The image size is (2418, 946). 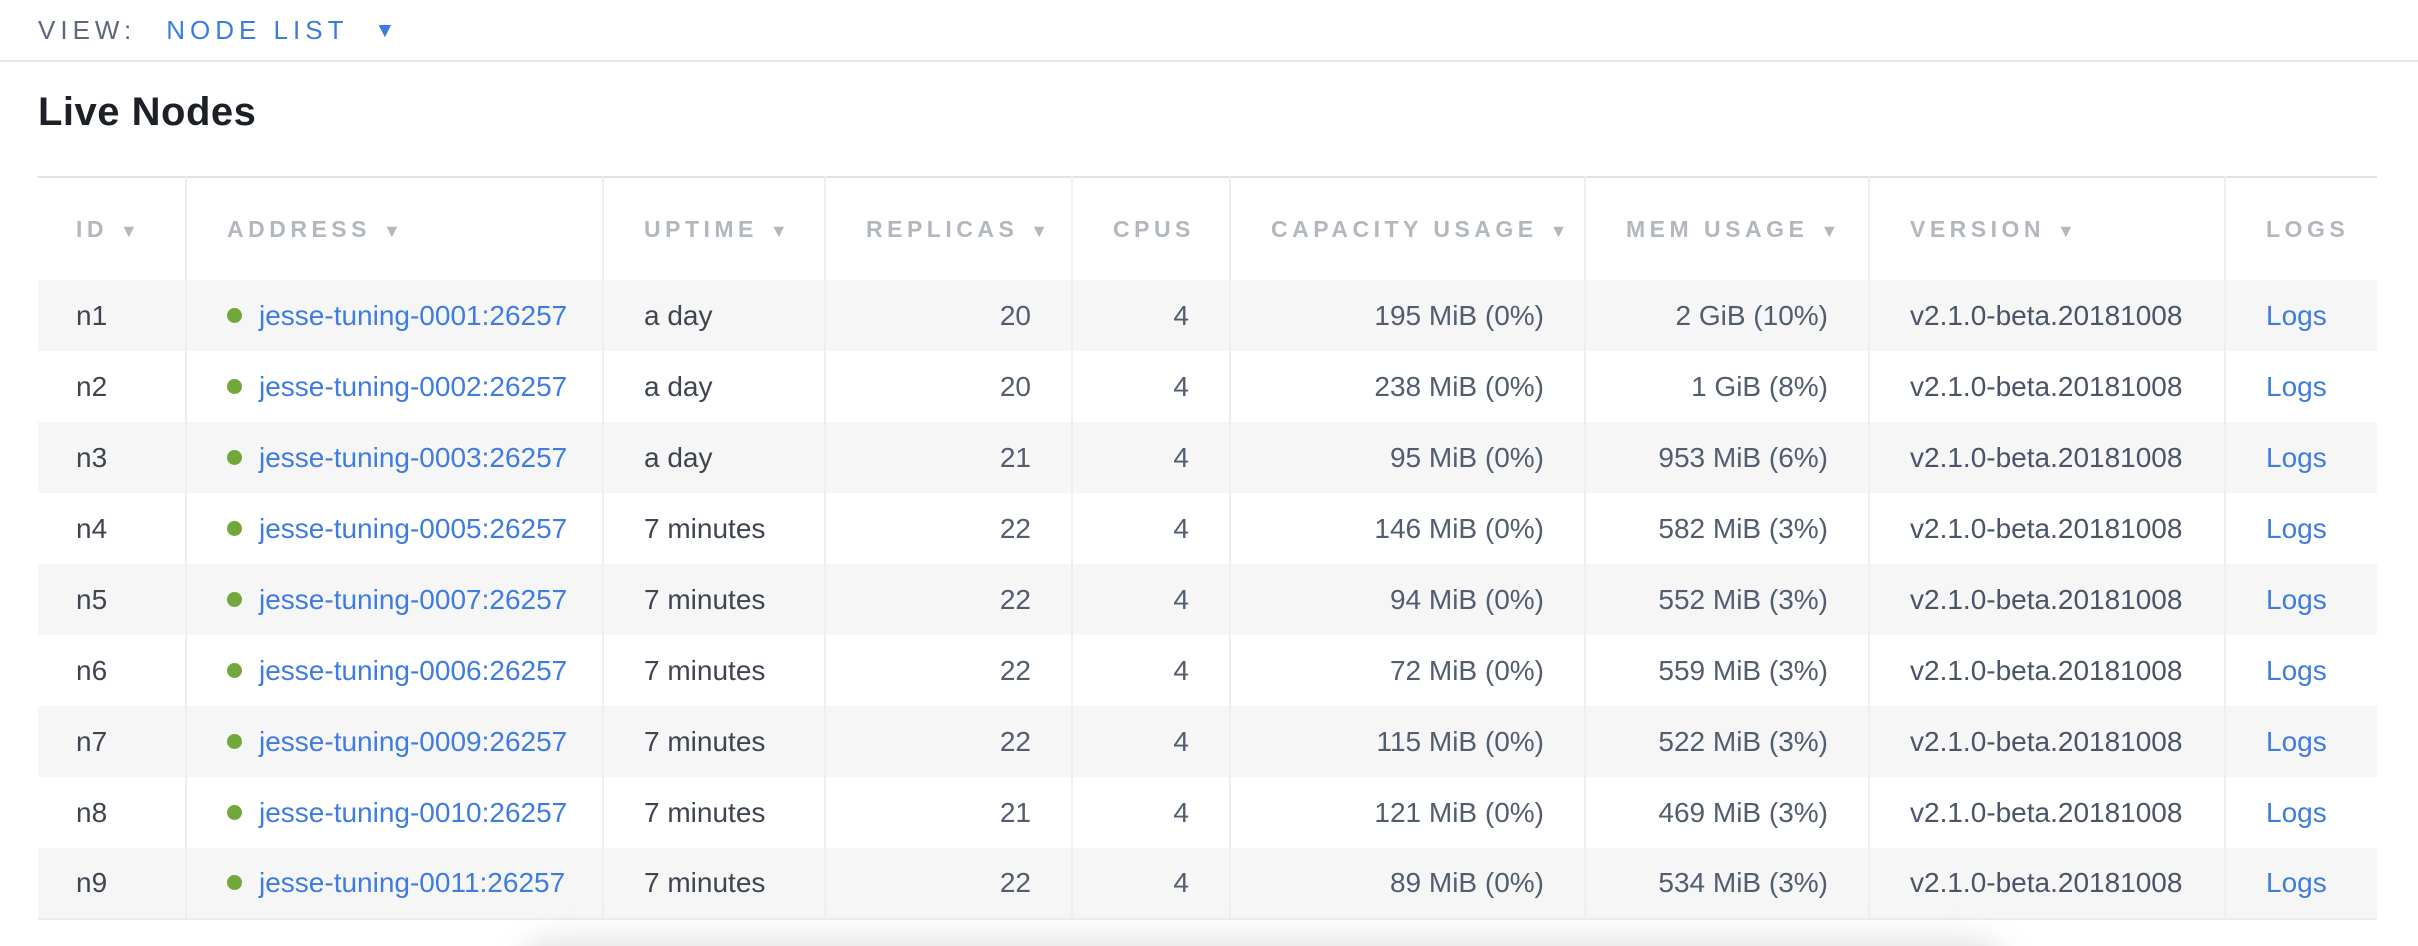 I want to click on cell-capacity_usage: 72 MiB (0%), so click(x=1407, y=670).